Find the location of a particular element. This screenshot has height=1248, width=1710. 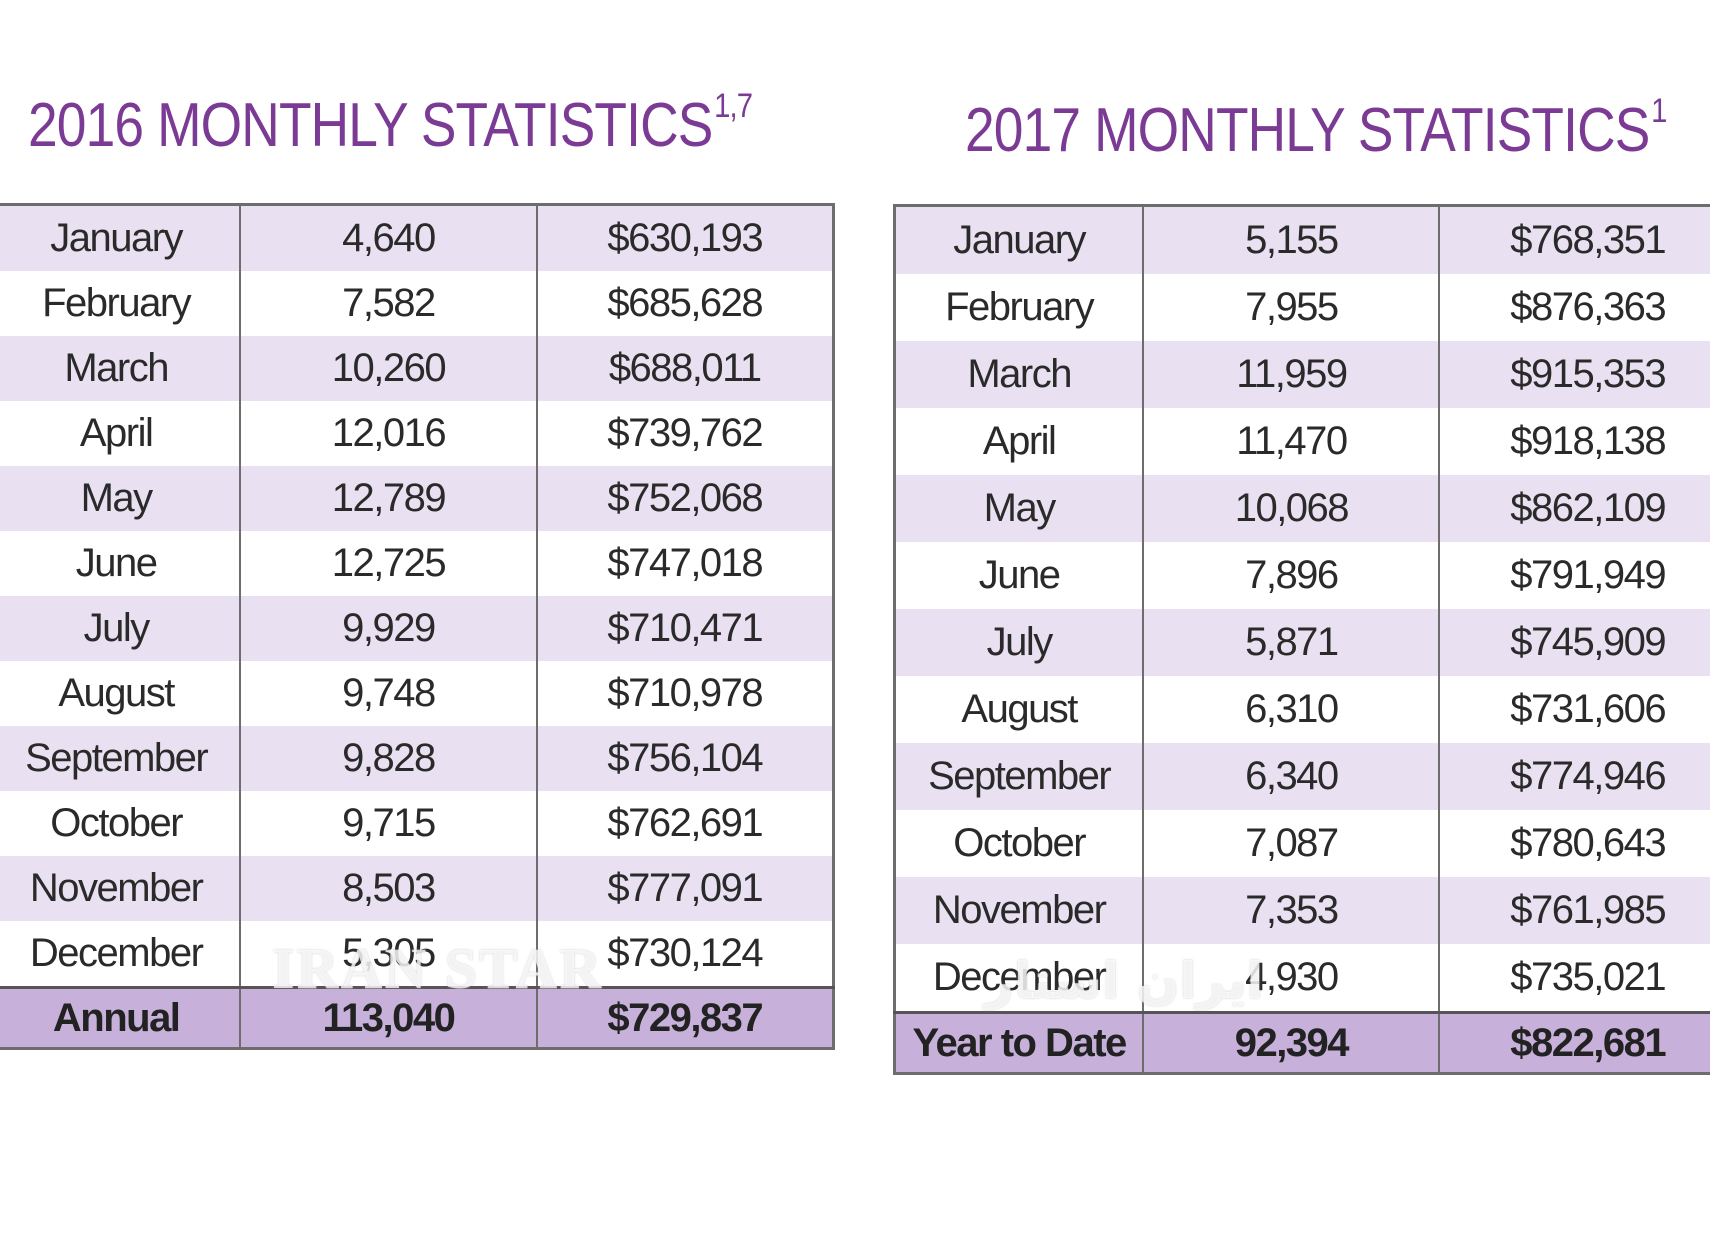

count-cell: 7,353 is located at coordinates (1291, 910).